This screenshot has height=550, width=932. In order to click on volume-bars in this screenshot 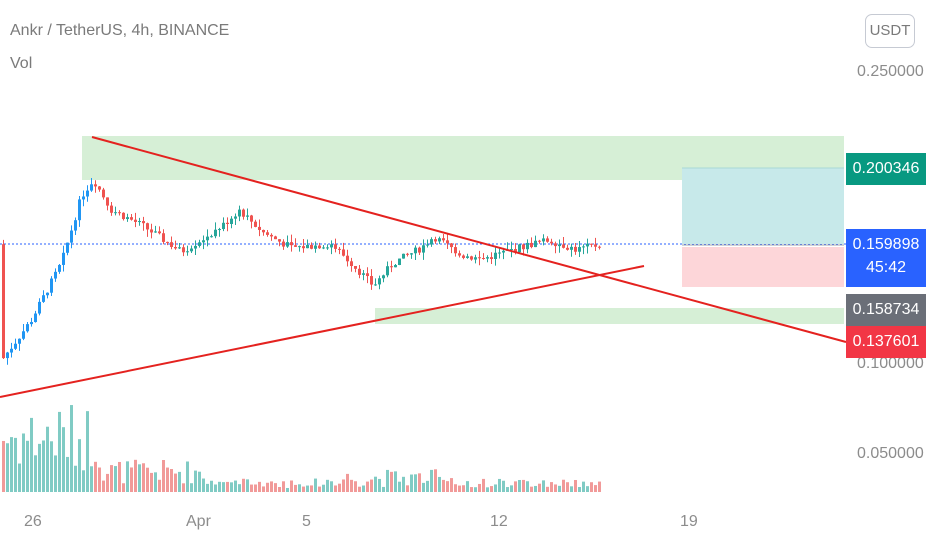, I will do `click(301, 448)`.